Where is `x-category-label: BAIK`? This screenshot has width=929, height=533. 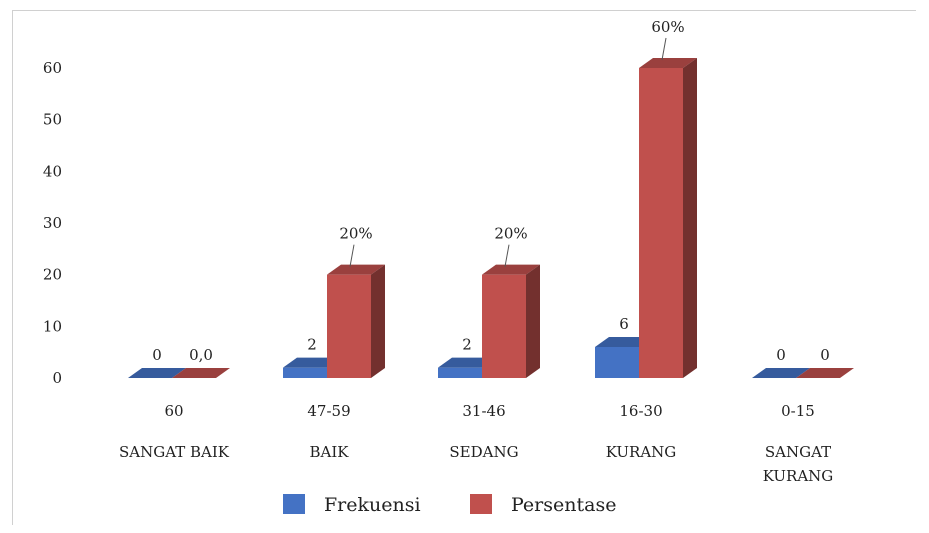 x-category-label: BAIK is located at coordinates (330, 452).